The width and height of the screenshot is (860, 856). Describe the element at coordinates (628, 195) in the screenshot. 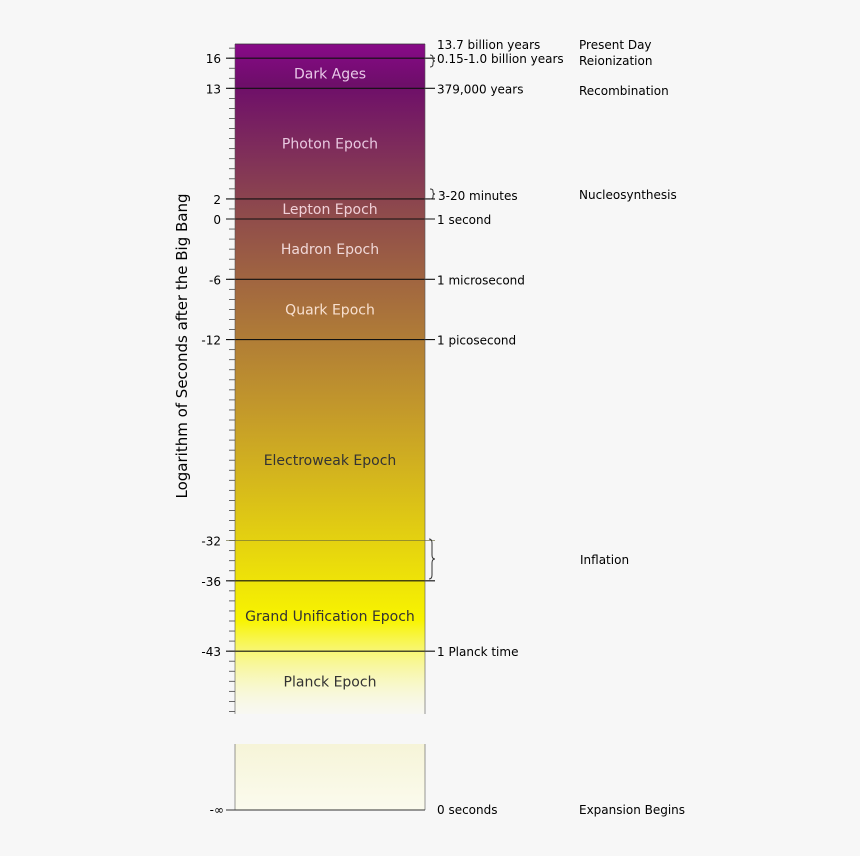

I see `event-nucleosynthesis: Nucleosynthesis` at that location.